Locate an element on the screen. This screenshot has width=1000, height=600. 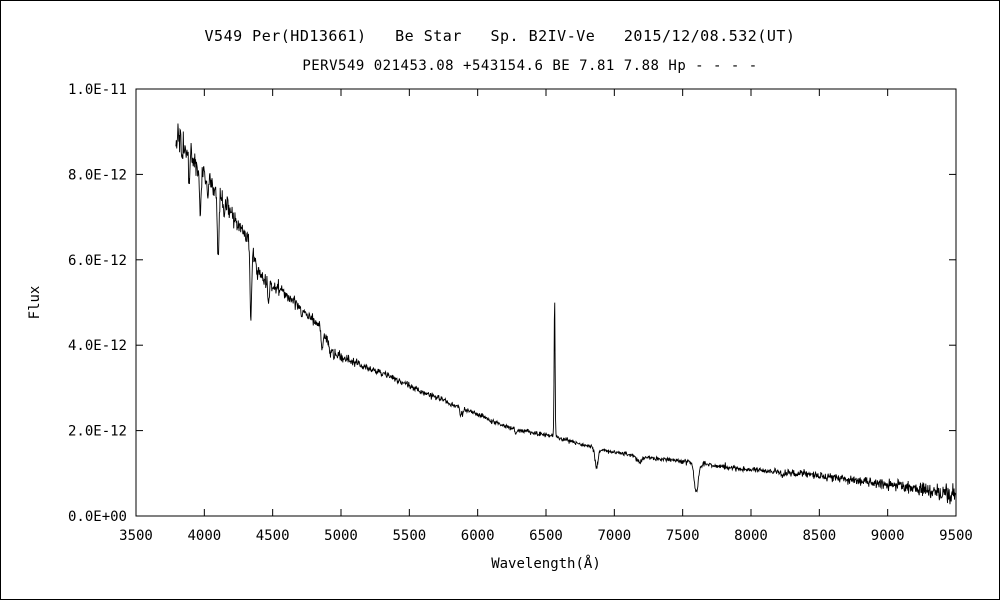
y-tick-label: 8.0E-12 is located at coordinates (97, 175).